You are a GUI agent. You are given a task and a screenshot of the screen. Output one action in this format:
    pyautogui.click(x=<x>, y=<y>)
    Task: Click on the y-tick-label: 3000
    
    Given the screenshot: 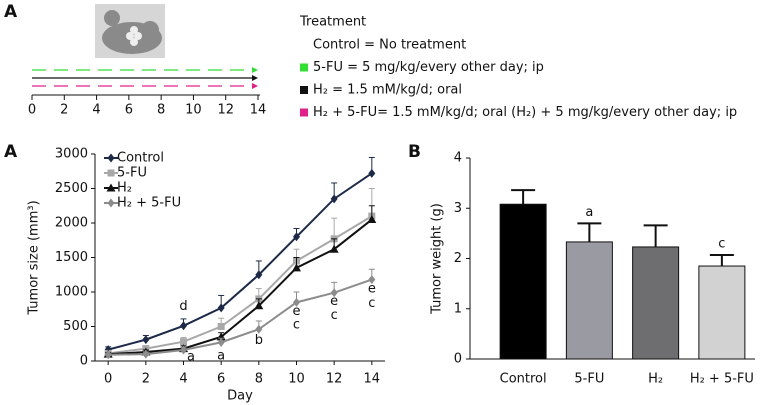 What is the action you would take?
    pyautogui.click(x=71, y=154)
    